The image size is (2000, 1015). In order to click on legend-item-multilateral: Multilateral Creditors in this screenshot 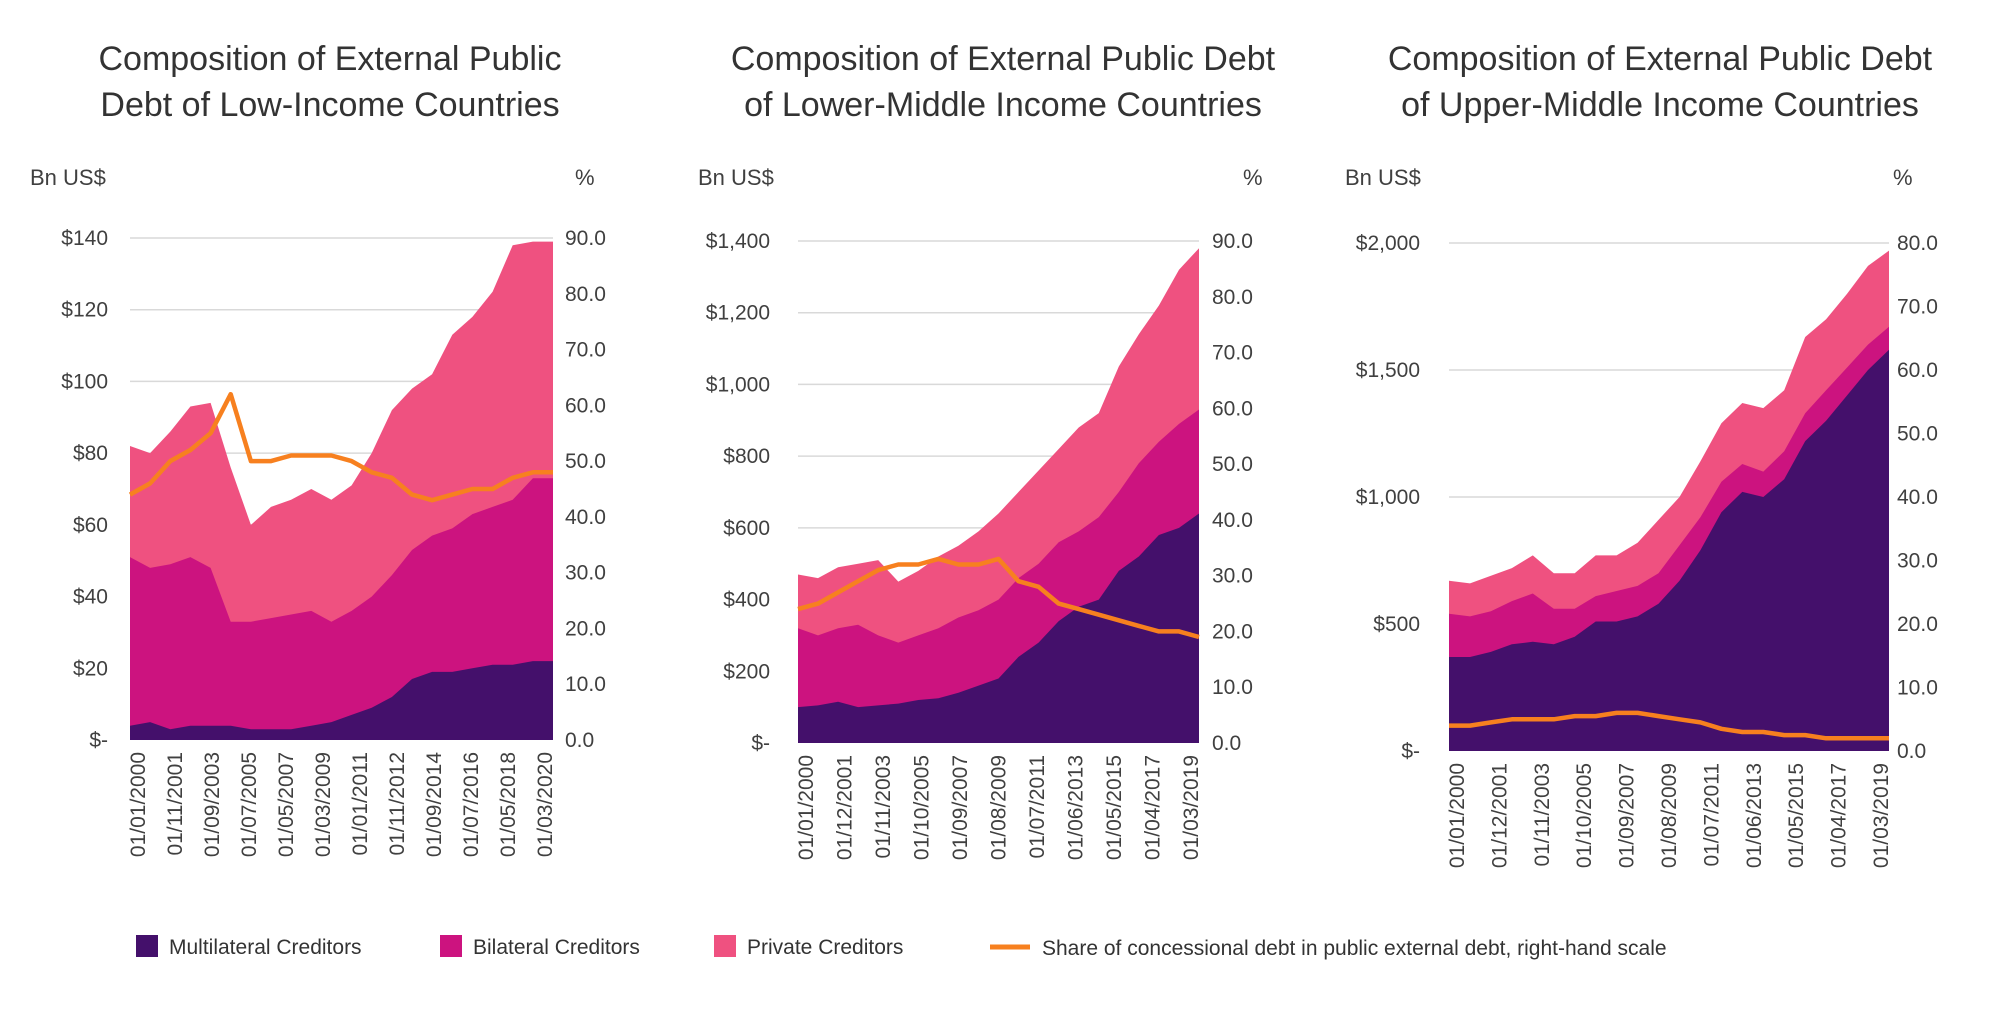, I will do `click(249, 947)`.